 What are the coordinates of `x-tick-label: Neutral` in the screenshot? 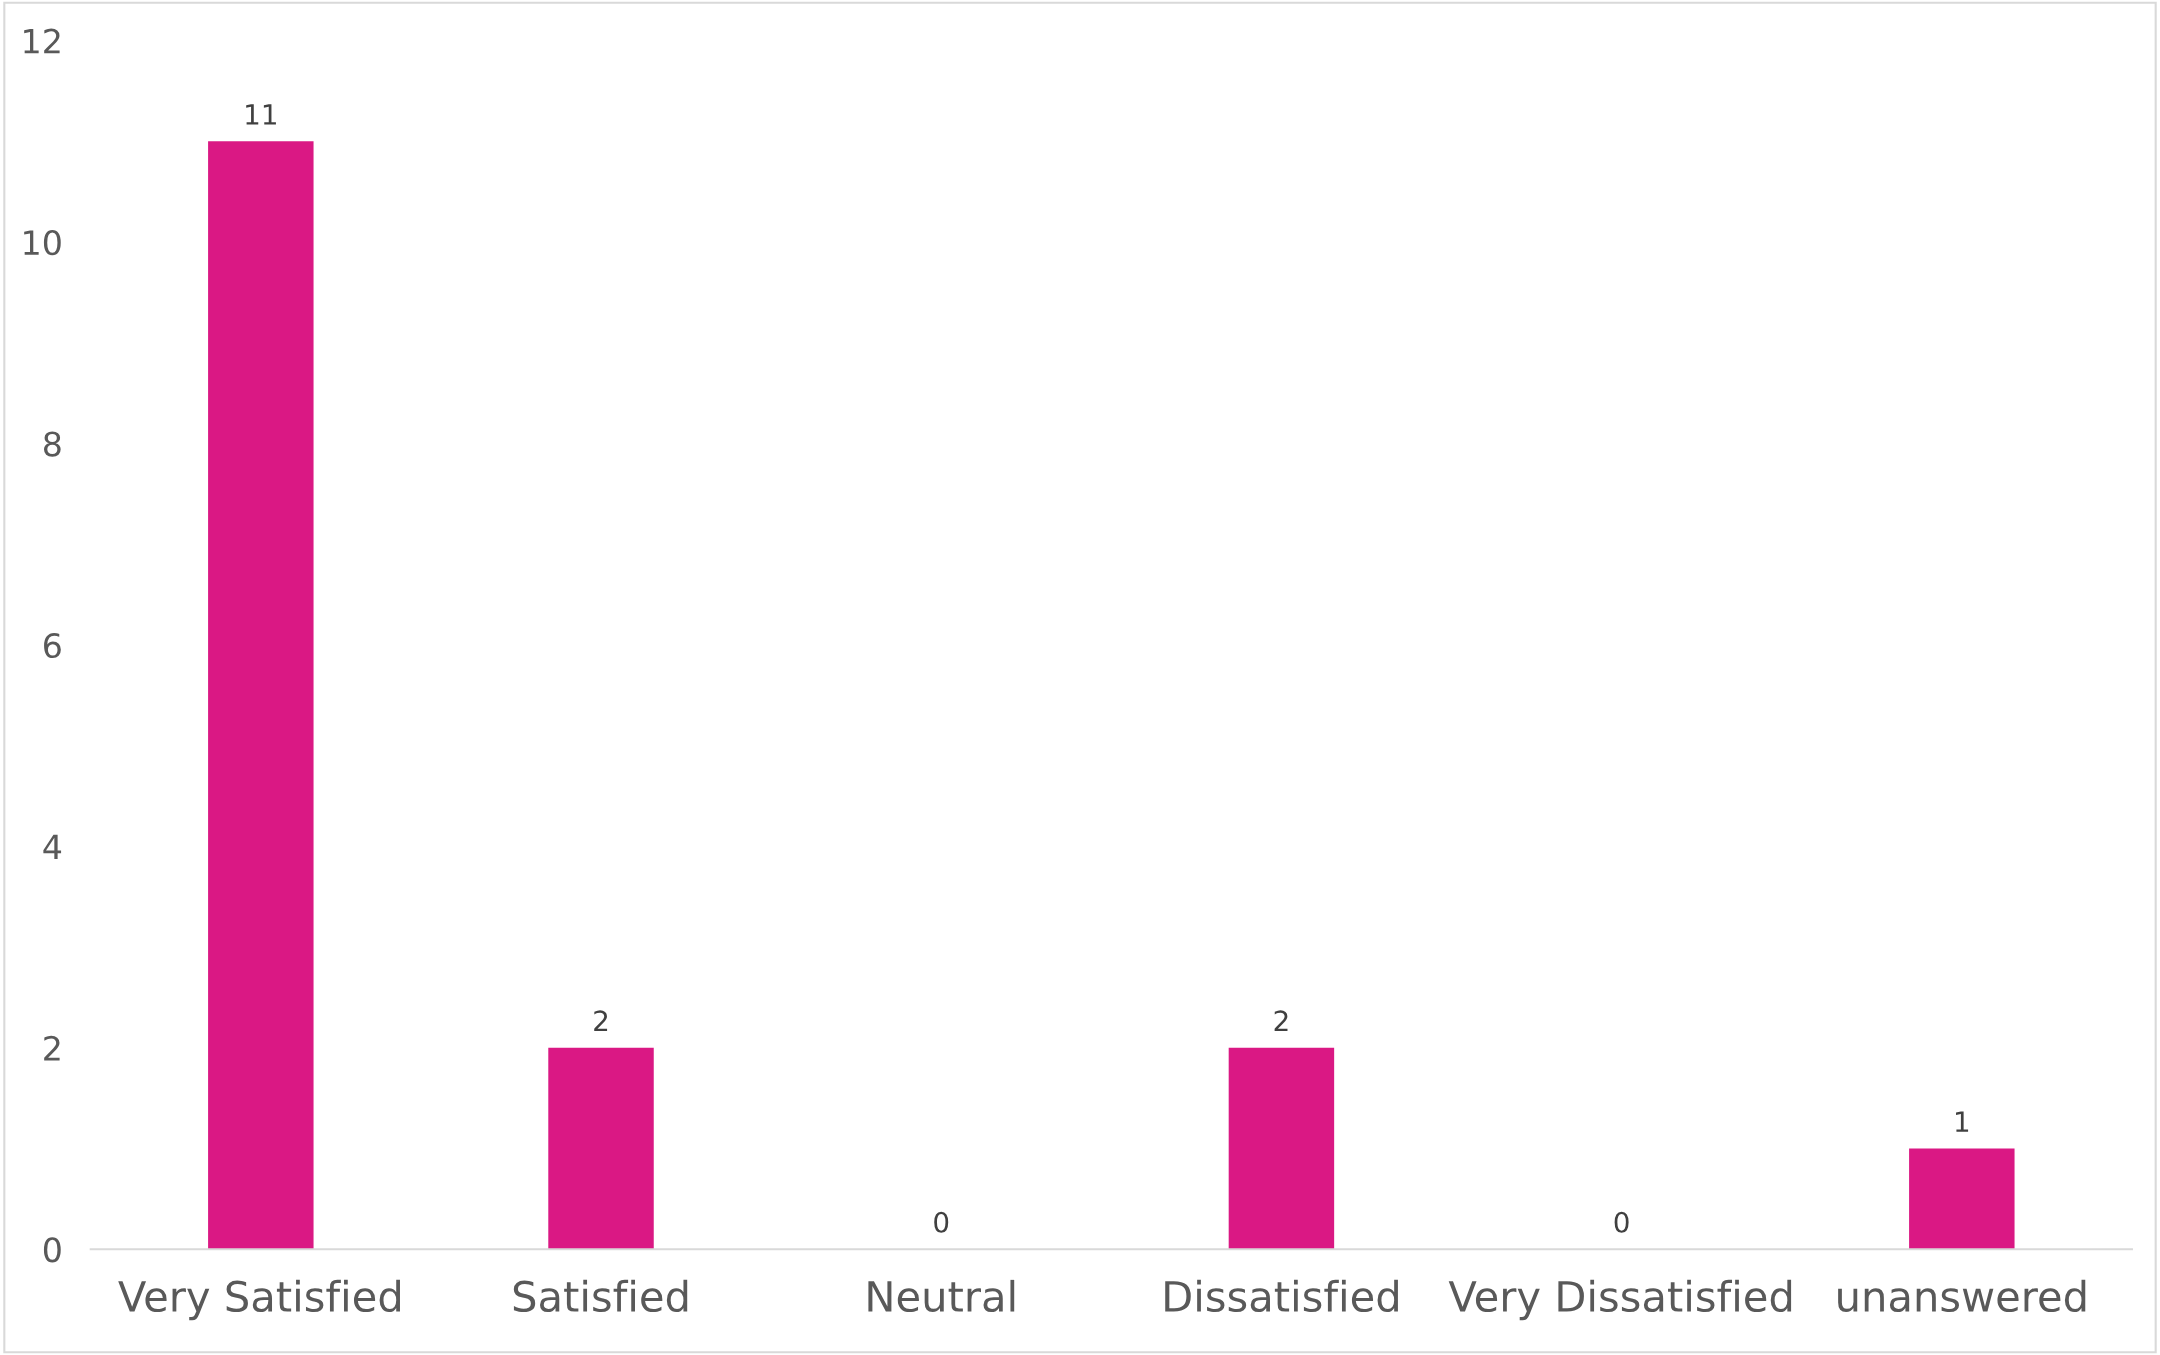 It's located at (941, 1296).